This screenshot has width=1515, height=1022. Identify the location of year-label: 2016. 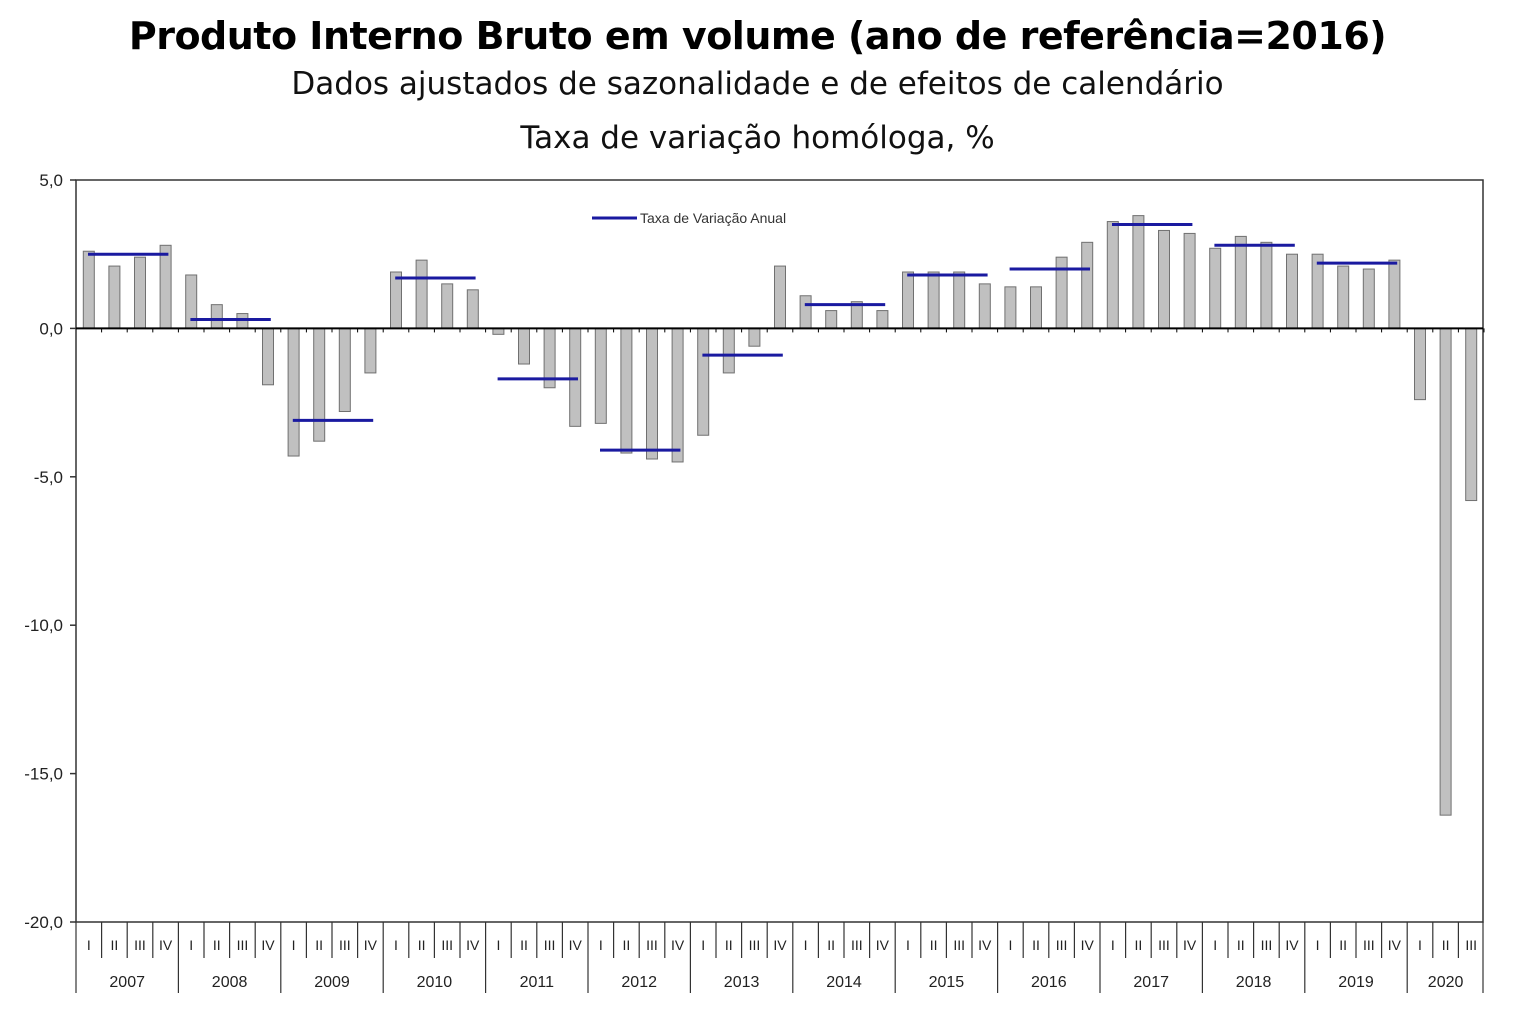
(1049, 982).